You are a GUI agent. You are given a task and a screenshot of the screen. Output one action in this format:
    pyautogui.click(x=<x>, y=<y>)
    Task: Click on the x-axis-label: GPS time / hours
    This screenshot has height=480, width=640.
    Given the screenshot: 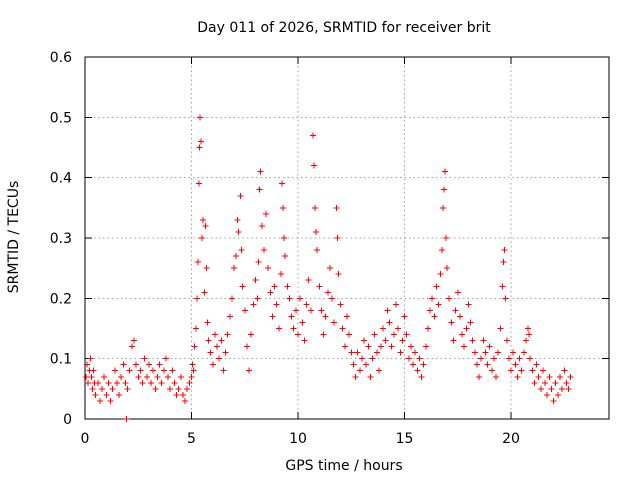 What is the action you would take?
    pyautogui.click(x=343, y=466)
    